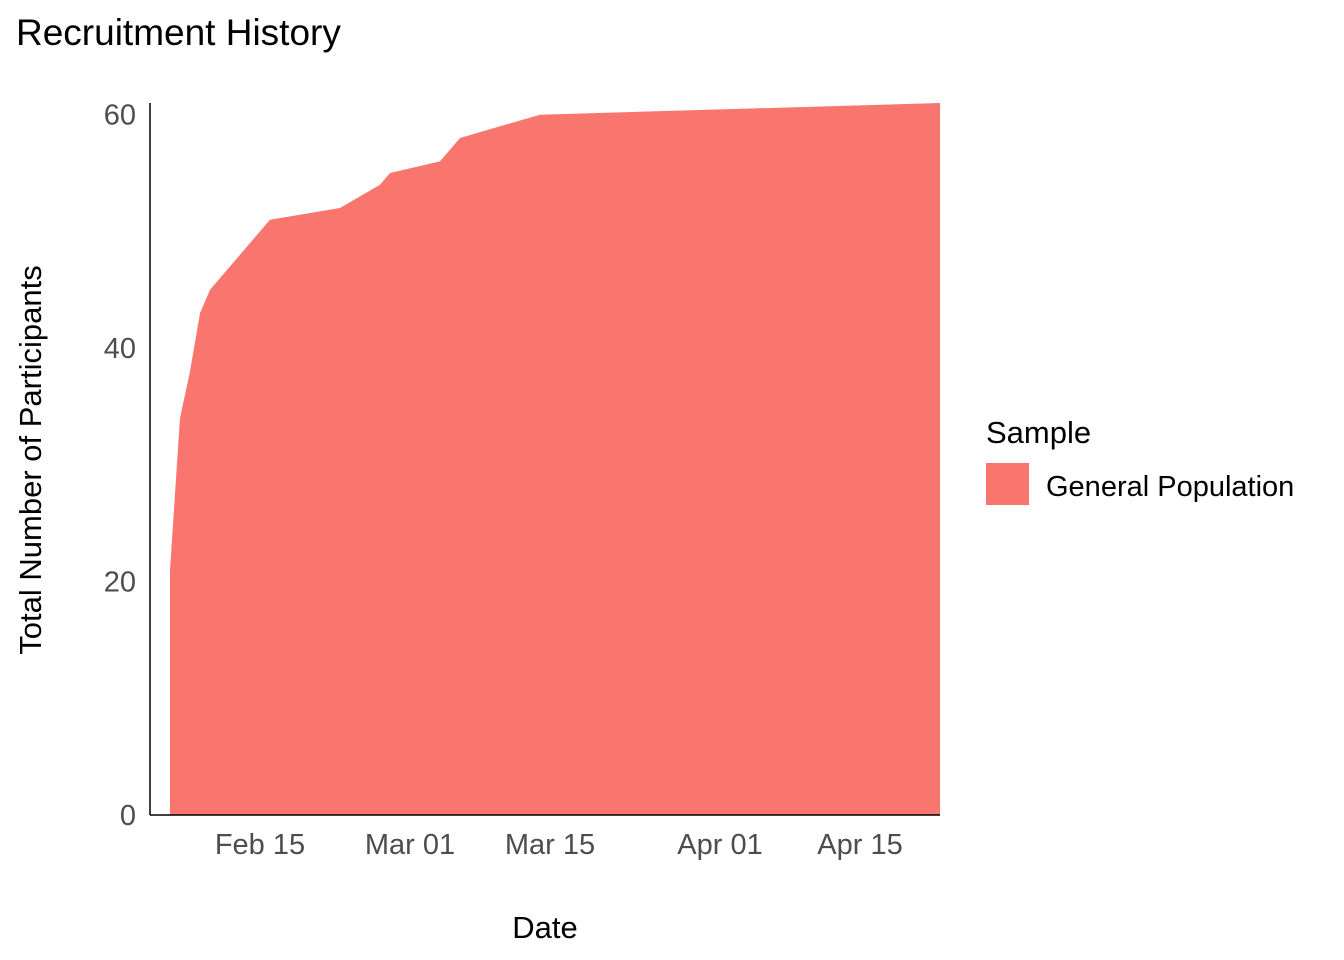 Image resolution: width=1344 pixels, height=960 pixels. Describe the element at coordinates (410, 845) in the screenshot. I see `x-tick-label: Mar 01` at that location.